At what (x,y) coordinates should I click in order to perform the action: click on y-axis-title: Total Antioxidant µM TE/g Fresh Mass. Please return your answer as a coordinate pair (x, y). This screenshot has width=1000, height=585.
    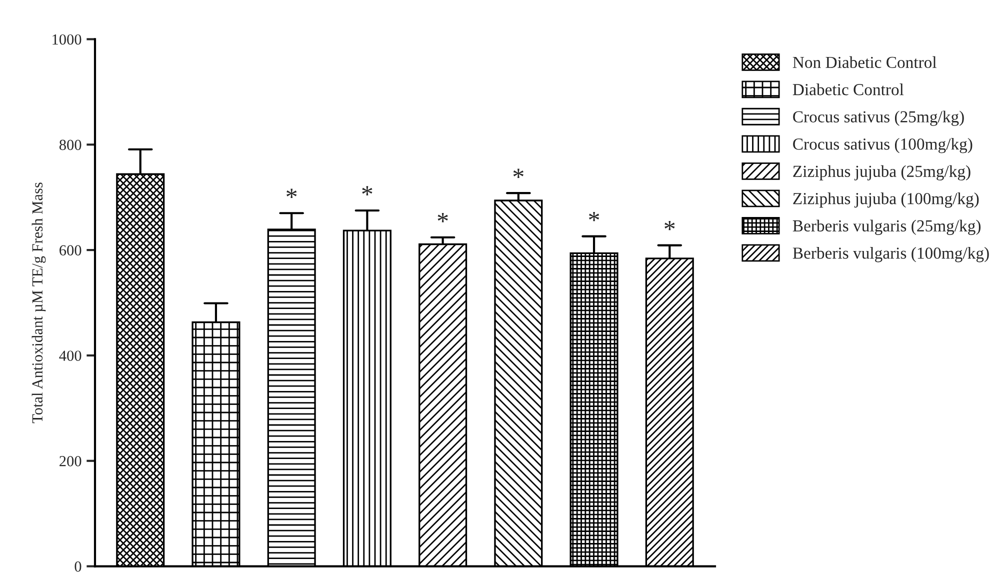
    Looking at the image, I should click on (39, 303).